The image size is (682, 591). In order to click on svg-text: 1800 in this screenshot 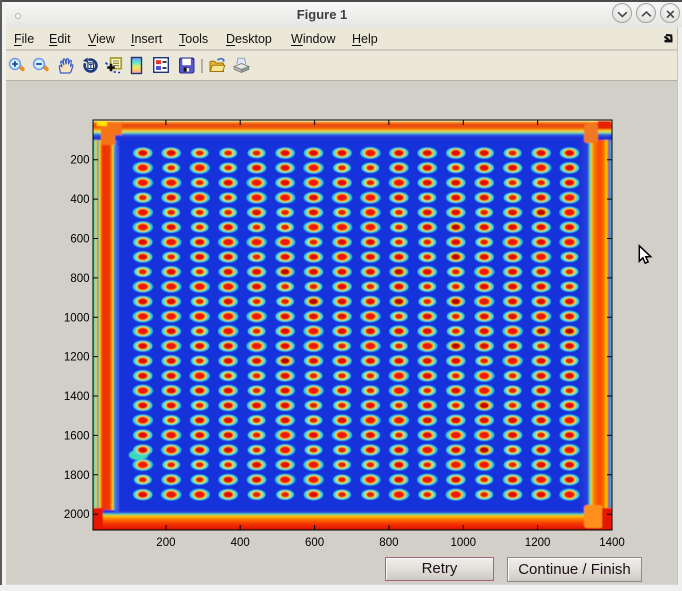, I will do `click(77, 476)`.